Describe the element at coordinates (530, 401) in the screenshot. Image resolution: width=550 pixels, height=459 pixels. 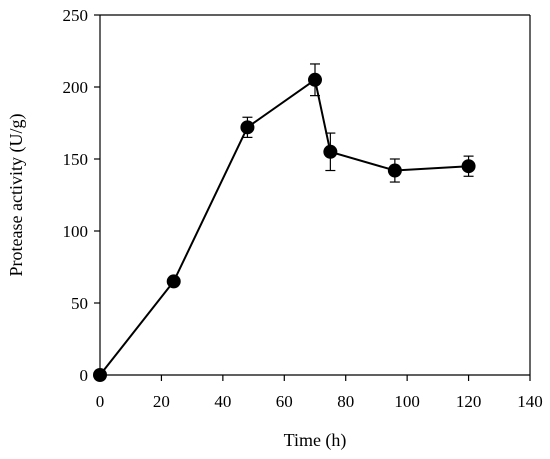
I see `x-tick-label: 140` at that location.